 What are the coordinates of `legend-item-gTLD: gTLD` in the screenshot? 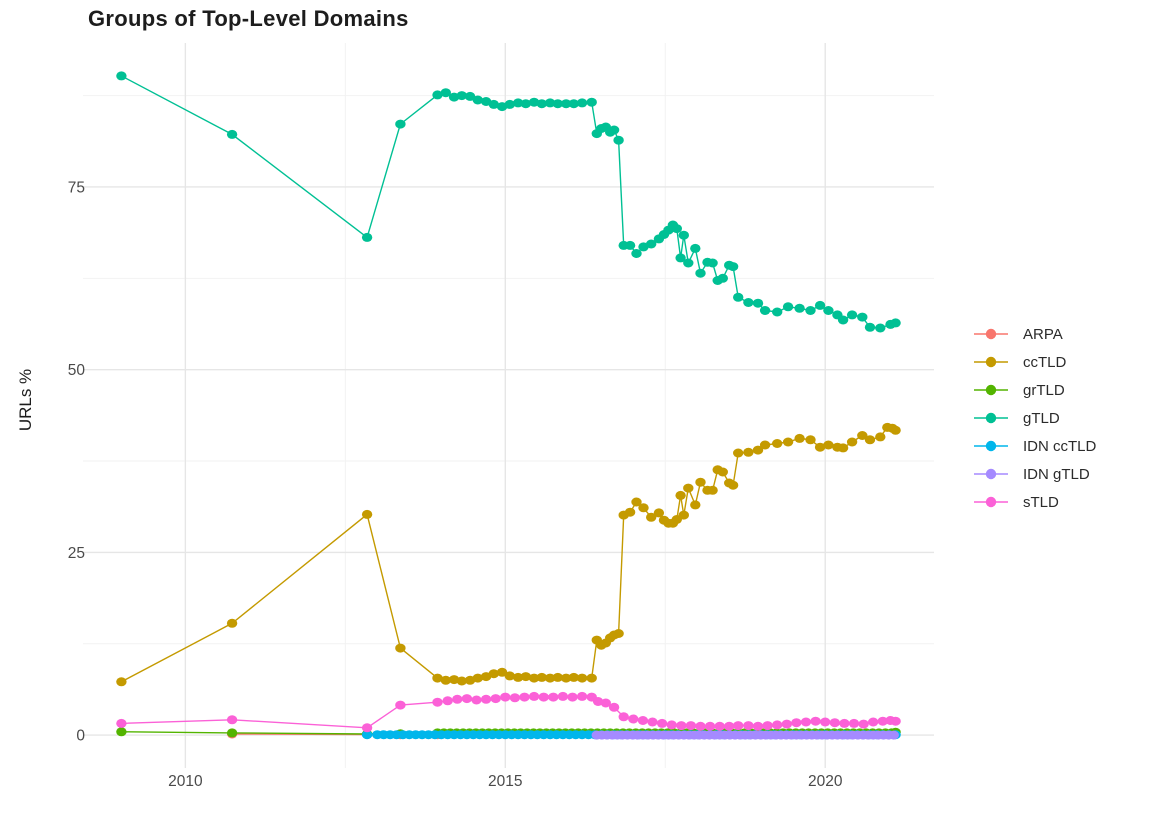 It's located at (1034, 418).